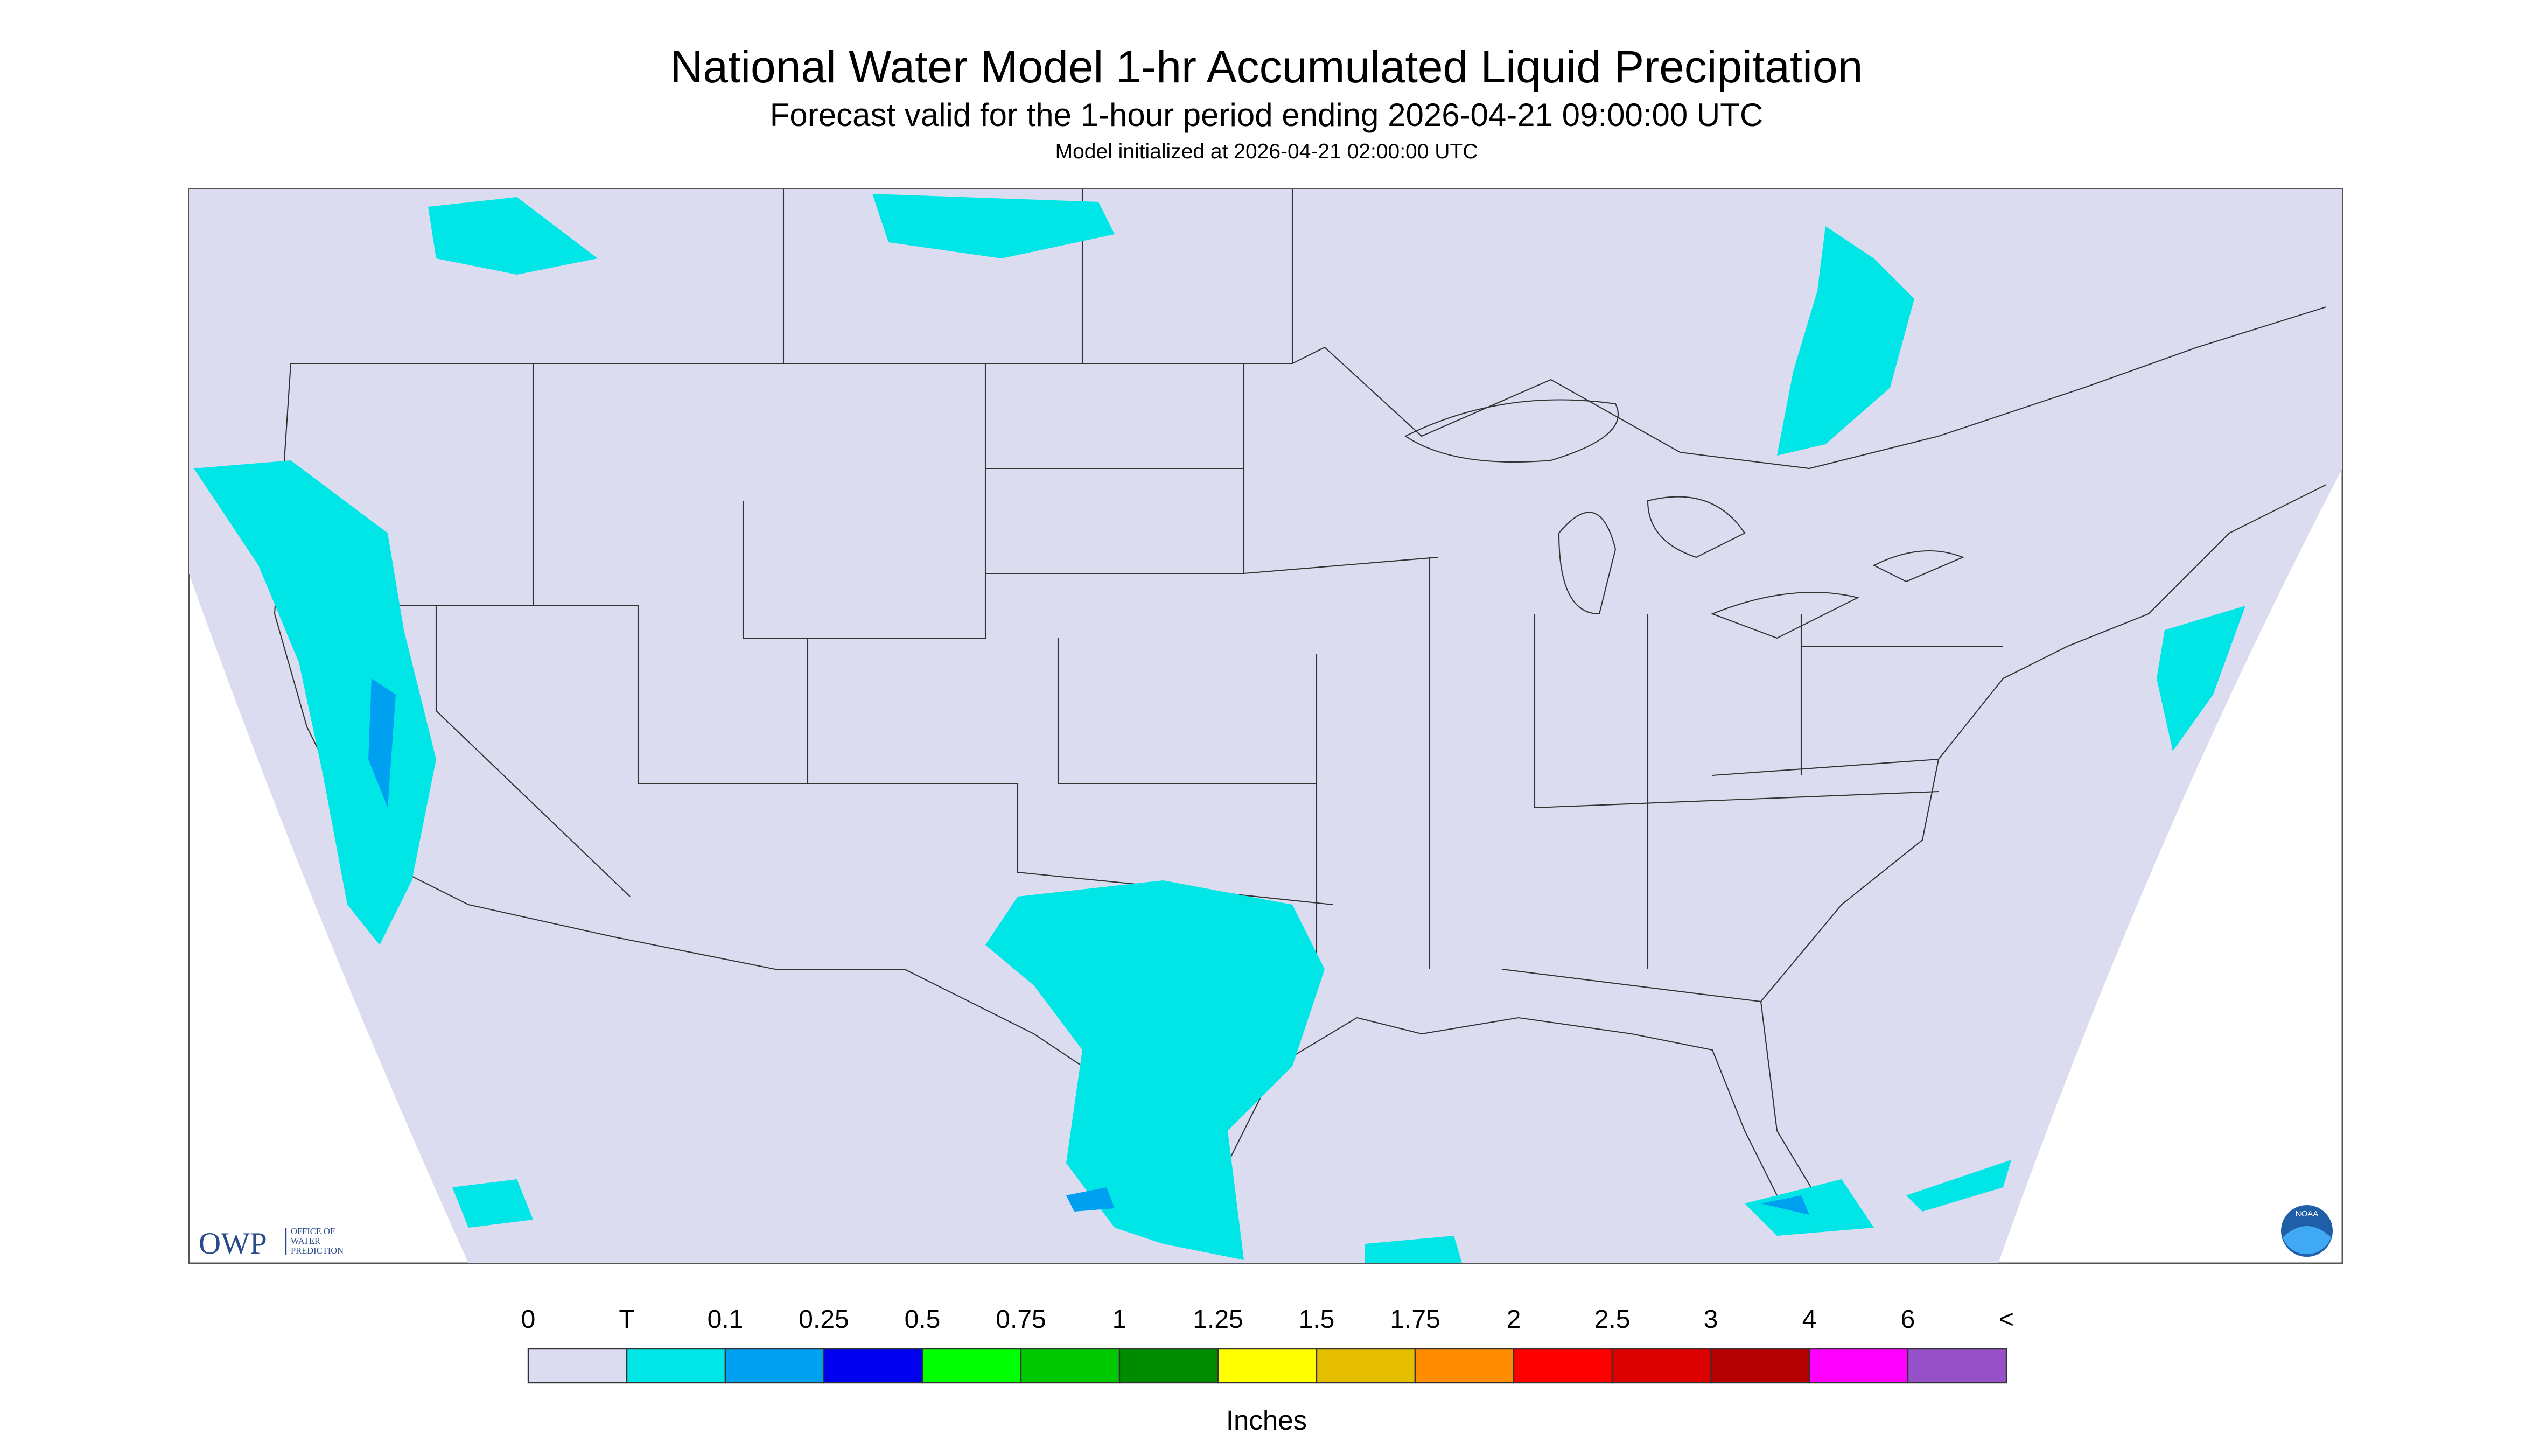 Image resolution: width=2533 pixels, height=1456 pixels. What do you see at coordinates (2307, 1214) in the screenshot?
I see `noaa-text: NOAA` at bounding box center [2307, 1214].